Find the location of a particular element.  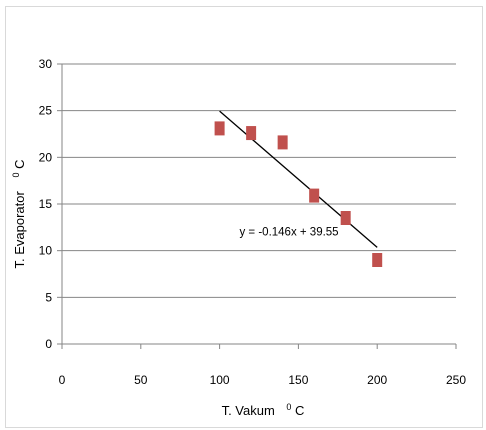

y-tick-label: 15 is located at coordinates (46, 204).